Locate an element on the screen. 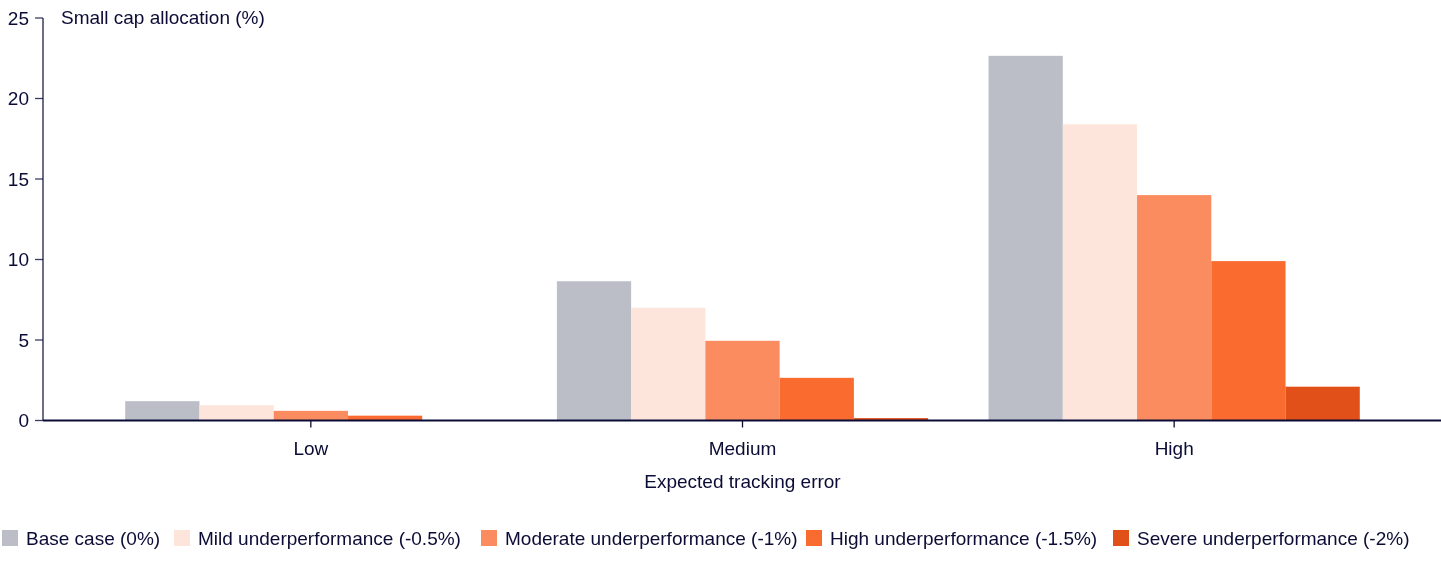  y-tick-label: 0 is located at coordinates (23, 421).